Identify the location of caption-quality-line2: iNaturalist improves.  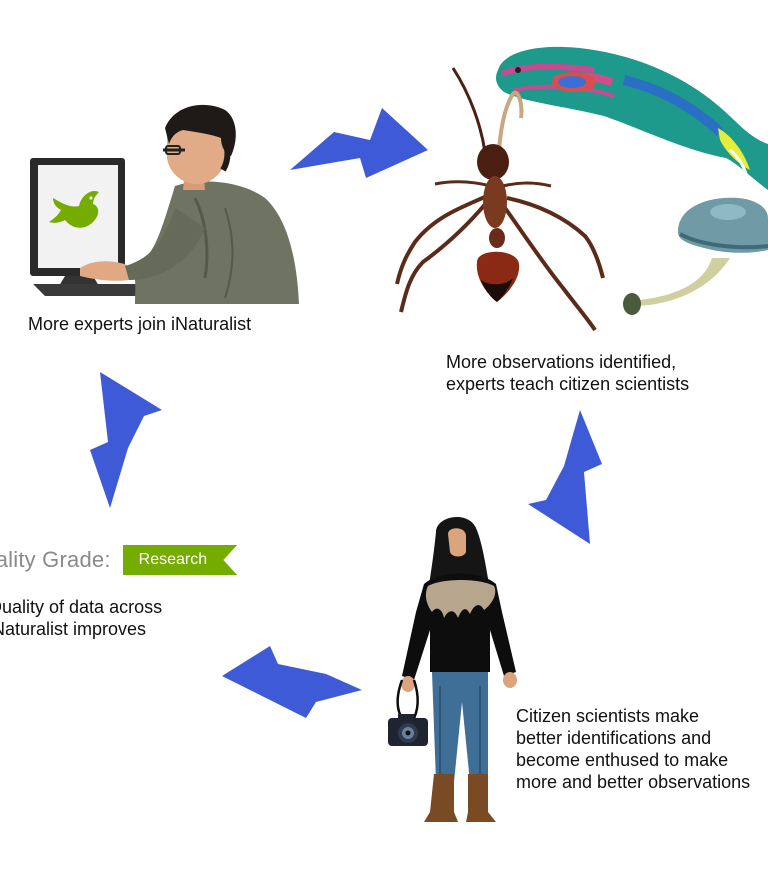
(73, 629).